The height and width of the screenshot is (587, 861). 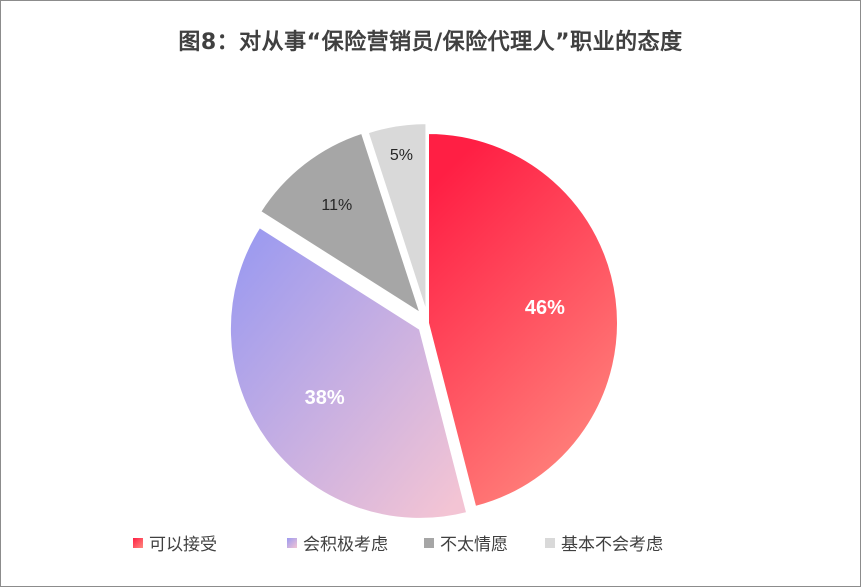 What do you see at coordinates (545, 308) in the screenshot?
I see `data-label-accept: 46%` at bounding box center [545, 308].